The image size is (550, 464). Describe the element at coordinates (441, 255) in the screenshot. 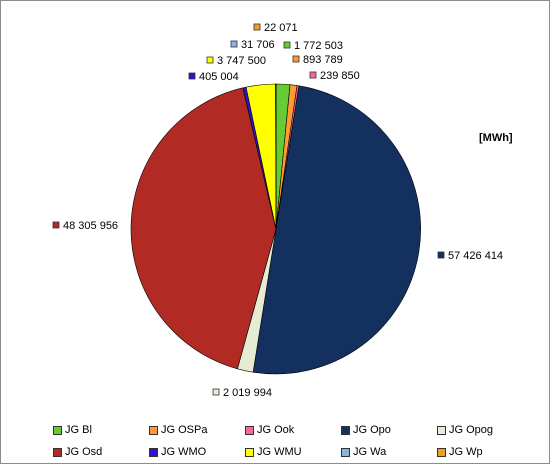

I see `data-label-swatch-jg-opo` at that location.